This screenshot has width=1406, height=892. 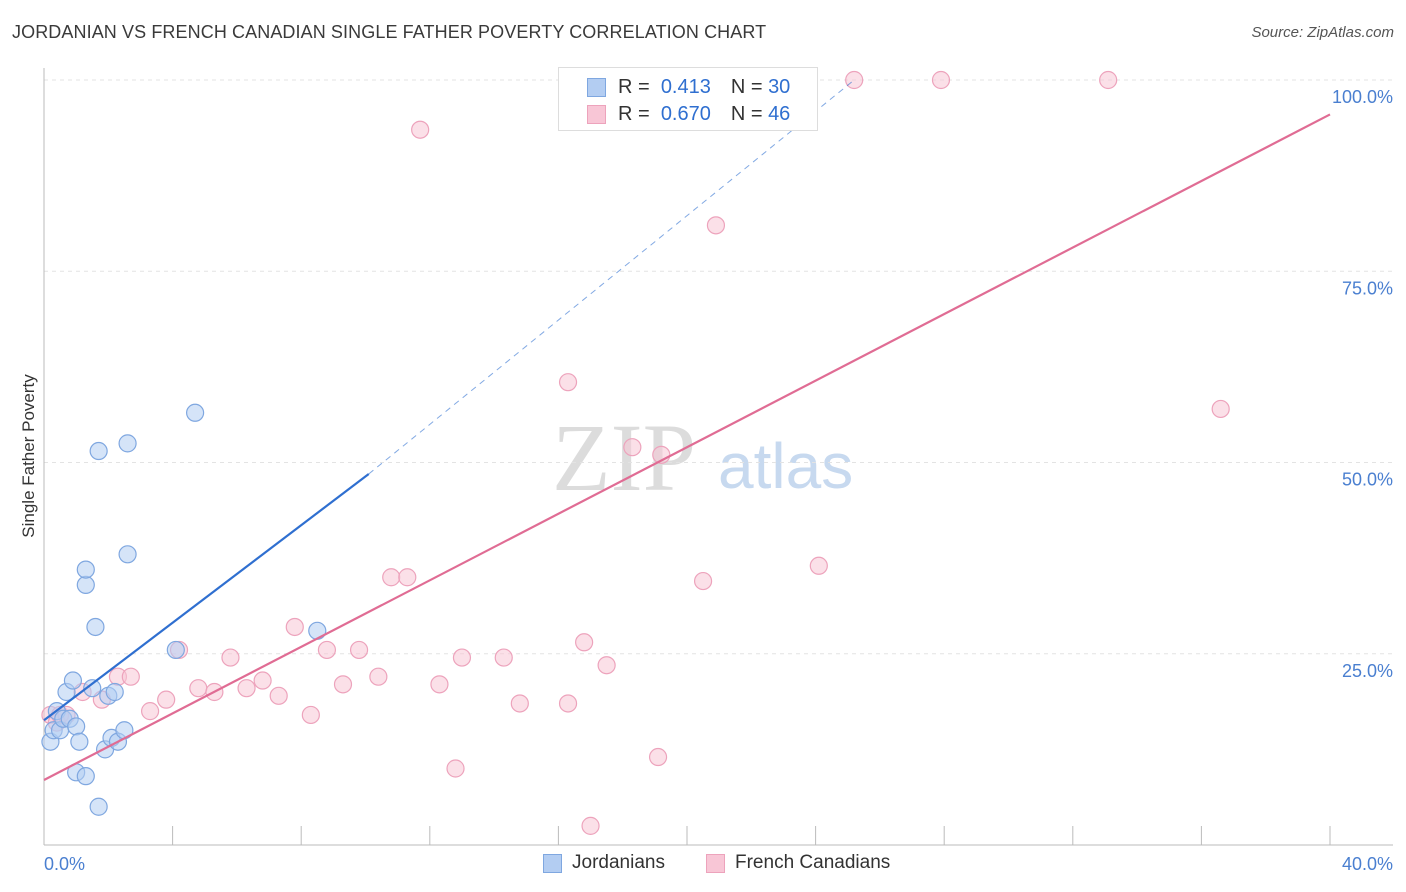 I want to click on zipatlas-watermark: ZIP atlas, so click(x=702, y=457).